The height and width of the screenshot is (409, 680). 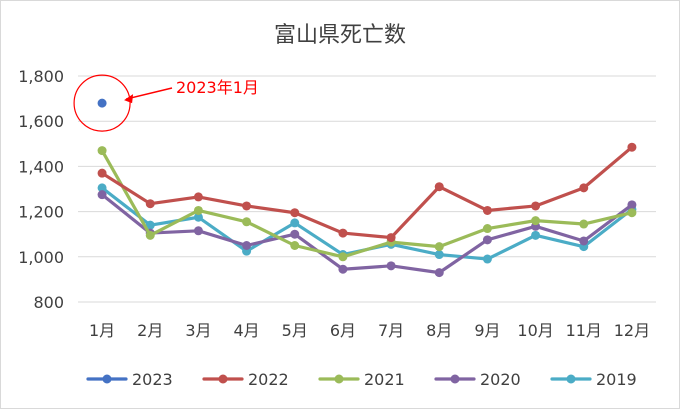 I want to click on legend-item-2021: 2021, so click(x=361, y=379).